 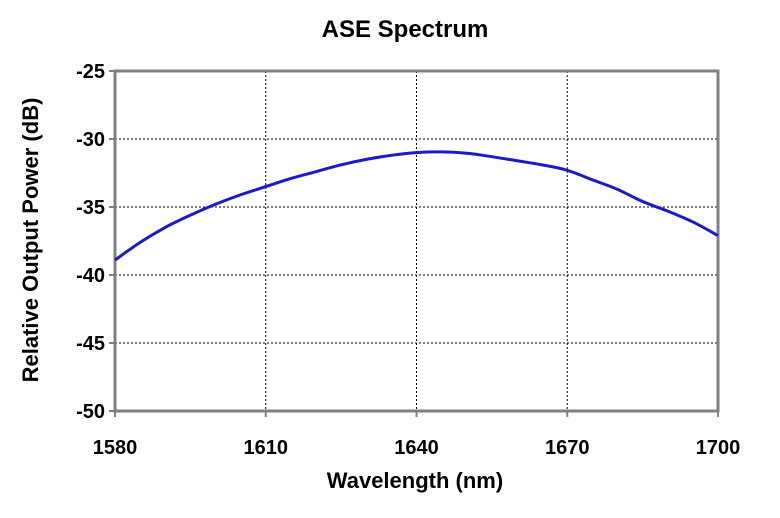 I want to click on y-tick-label: -45, so click(x=90, y=344).